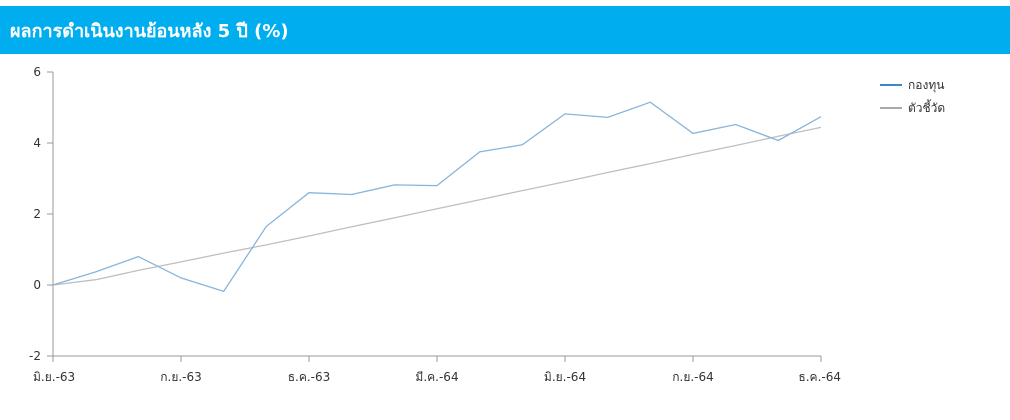 The height and width of the screenshot is (420, 1010). Describe the element at coordinates (505, 30) in the screenshot. I see `chart-header-bar: ผลการดำเนินงานย้อนหลัง 5 ปี (%)` at that location.